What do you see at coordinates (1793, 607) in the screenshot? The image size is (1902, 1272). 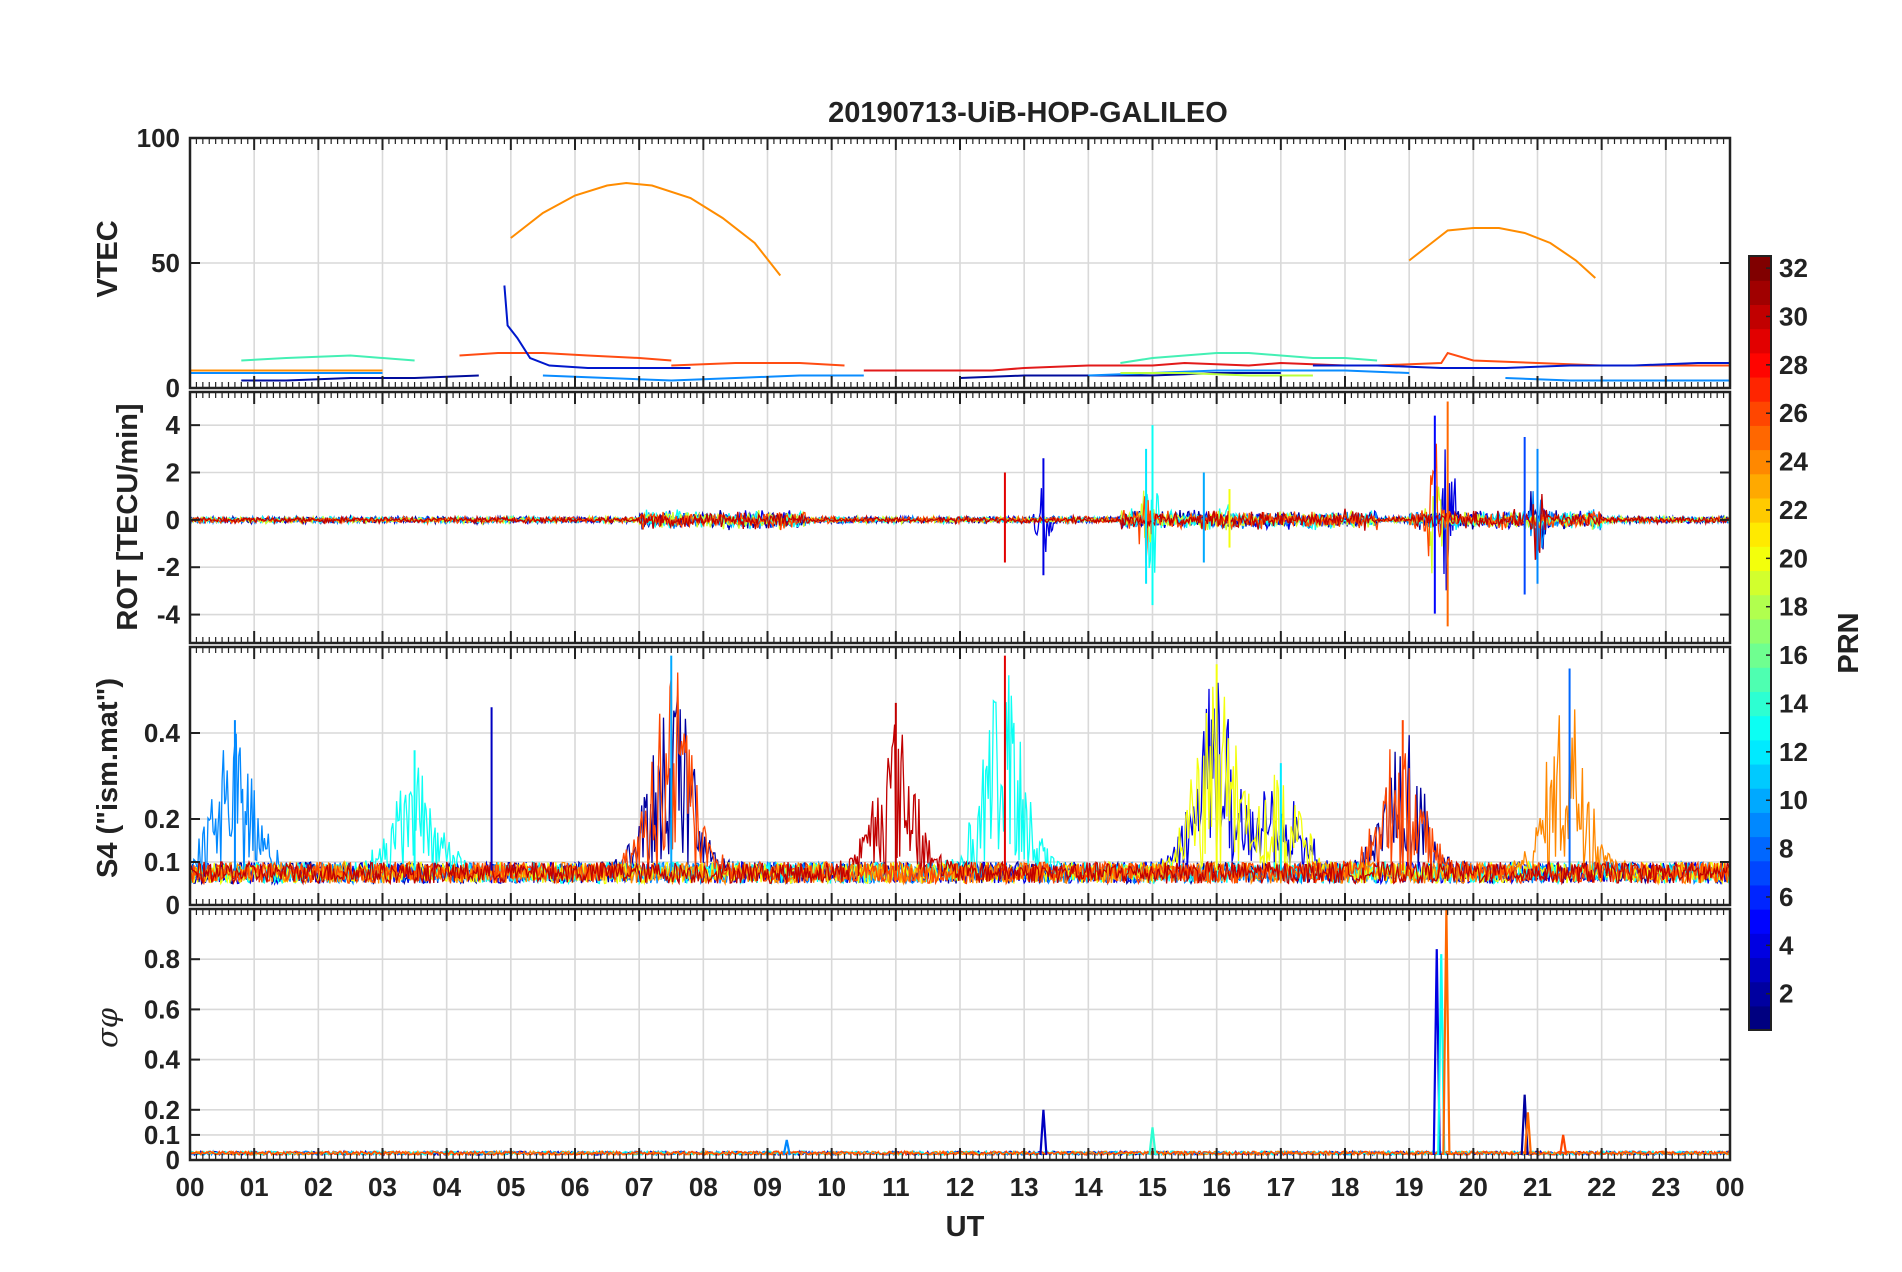 I see `colorbar-tick-label: 18` at bounding box center [1793, 607].